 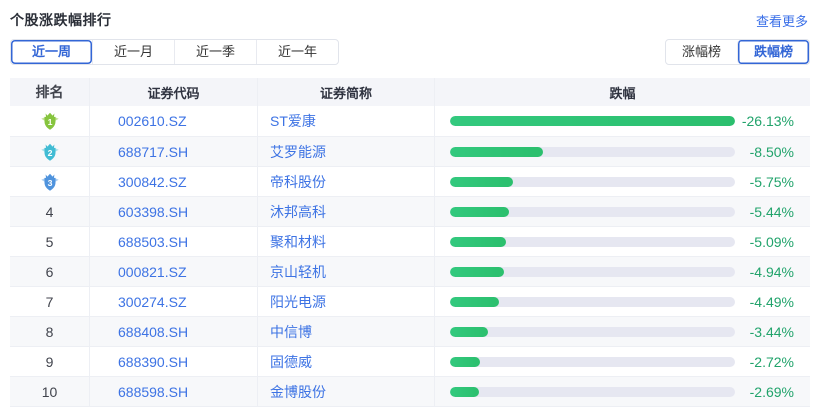 I want to click on code-cell: 300842.SZ, so click(x=174, y=181).